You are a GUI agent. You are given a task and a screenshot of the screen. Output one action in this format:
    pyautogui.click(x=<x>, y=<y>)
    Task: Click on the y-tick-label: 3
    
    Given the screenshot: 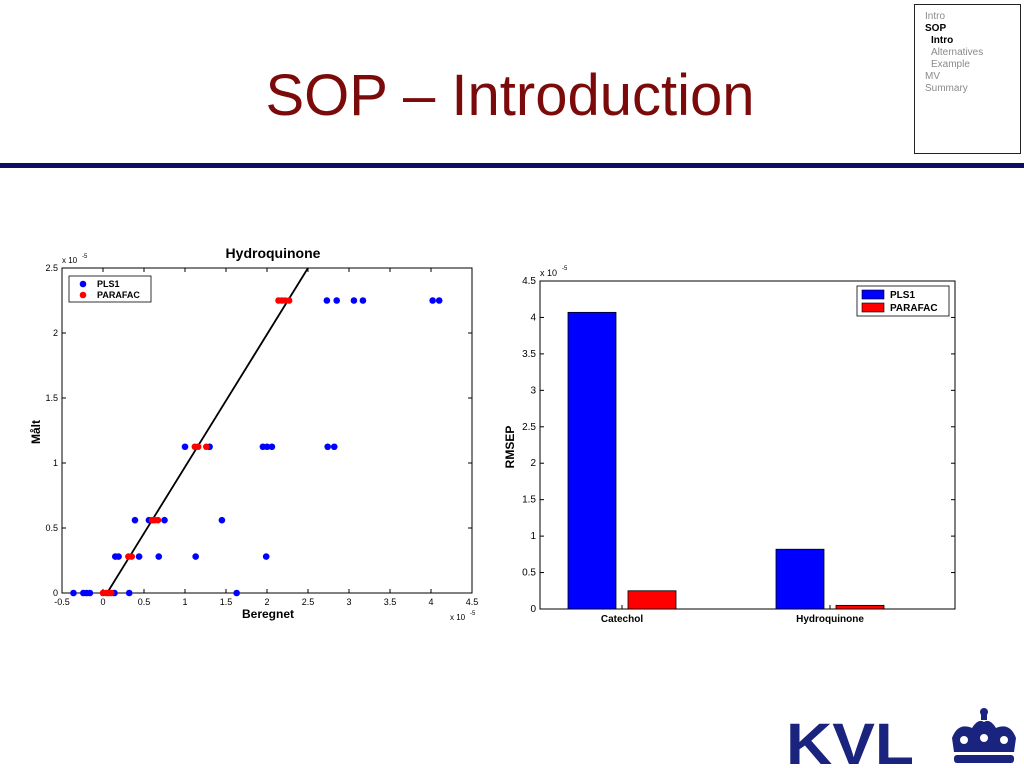 What is the action you would take?
    pyautogui.click(x=533, y=390)
    